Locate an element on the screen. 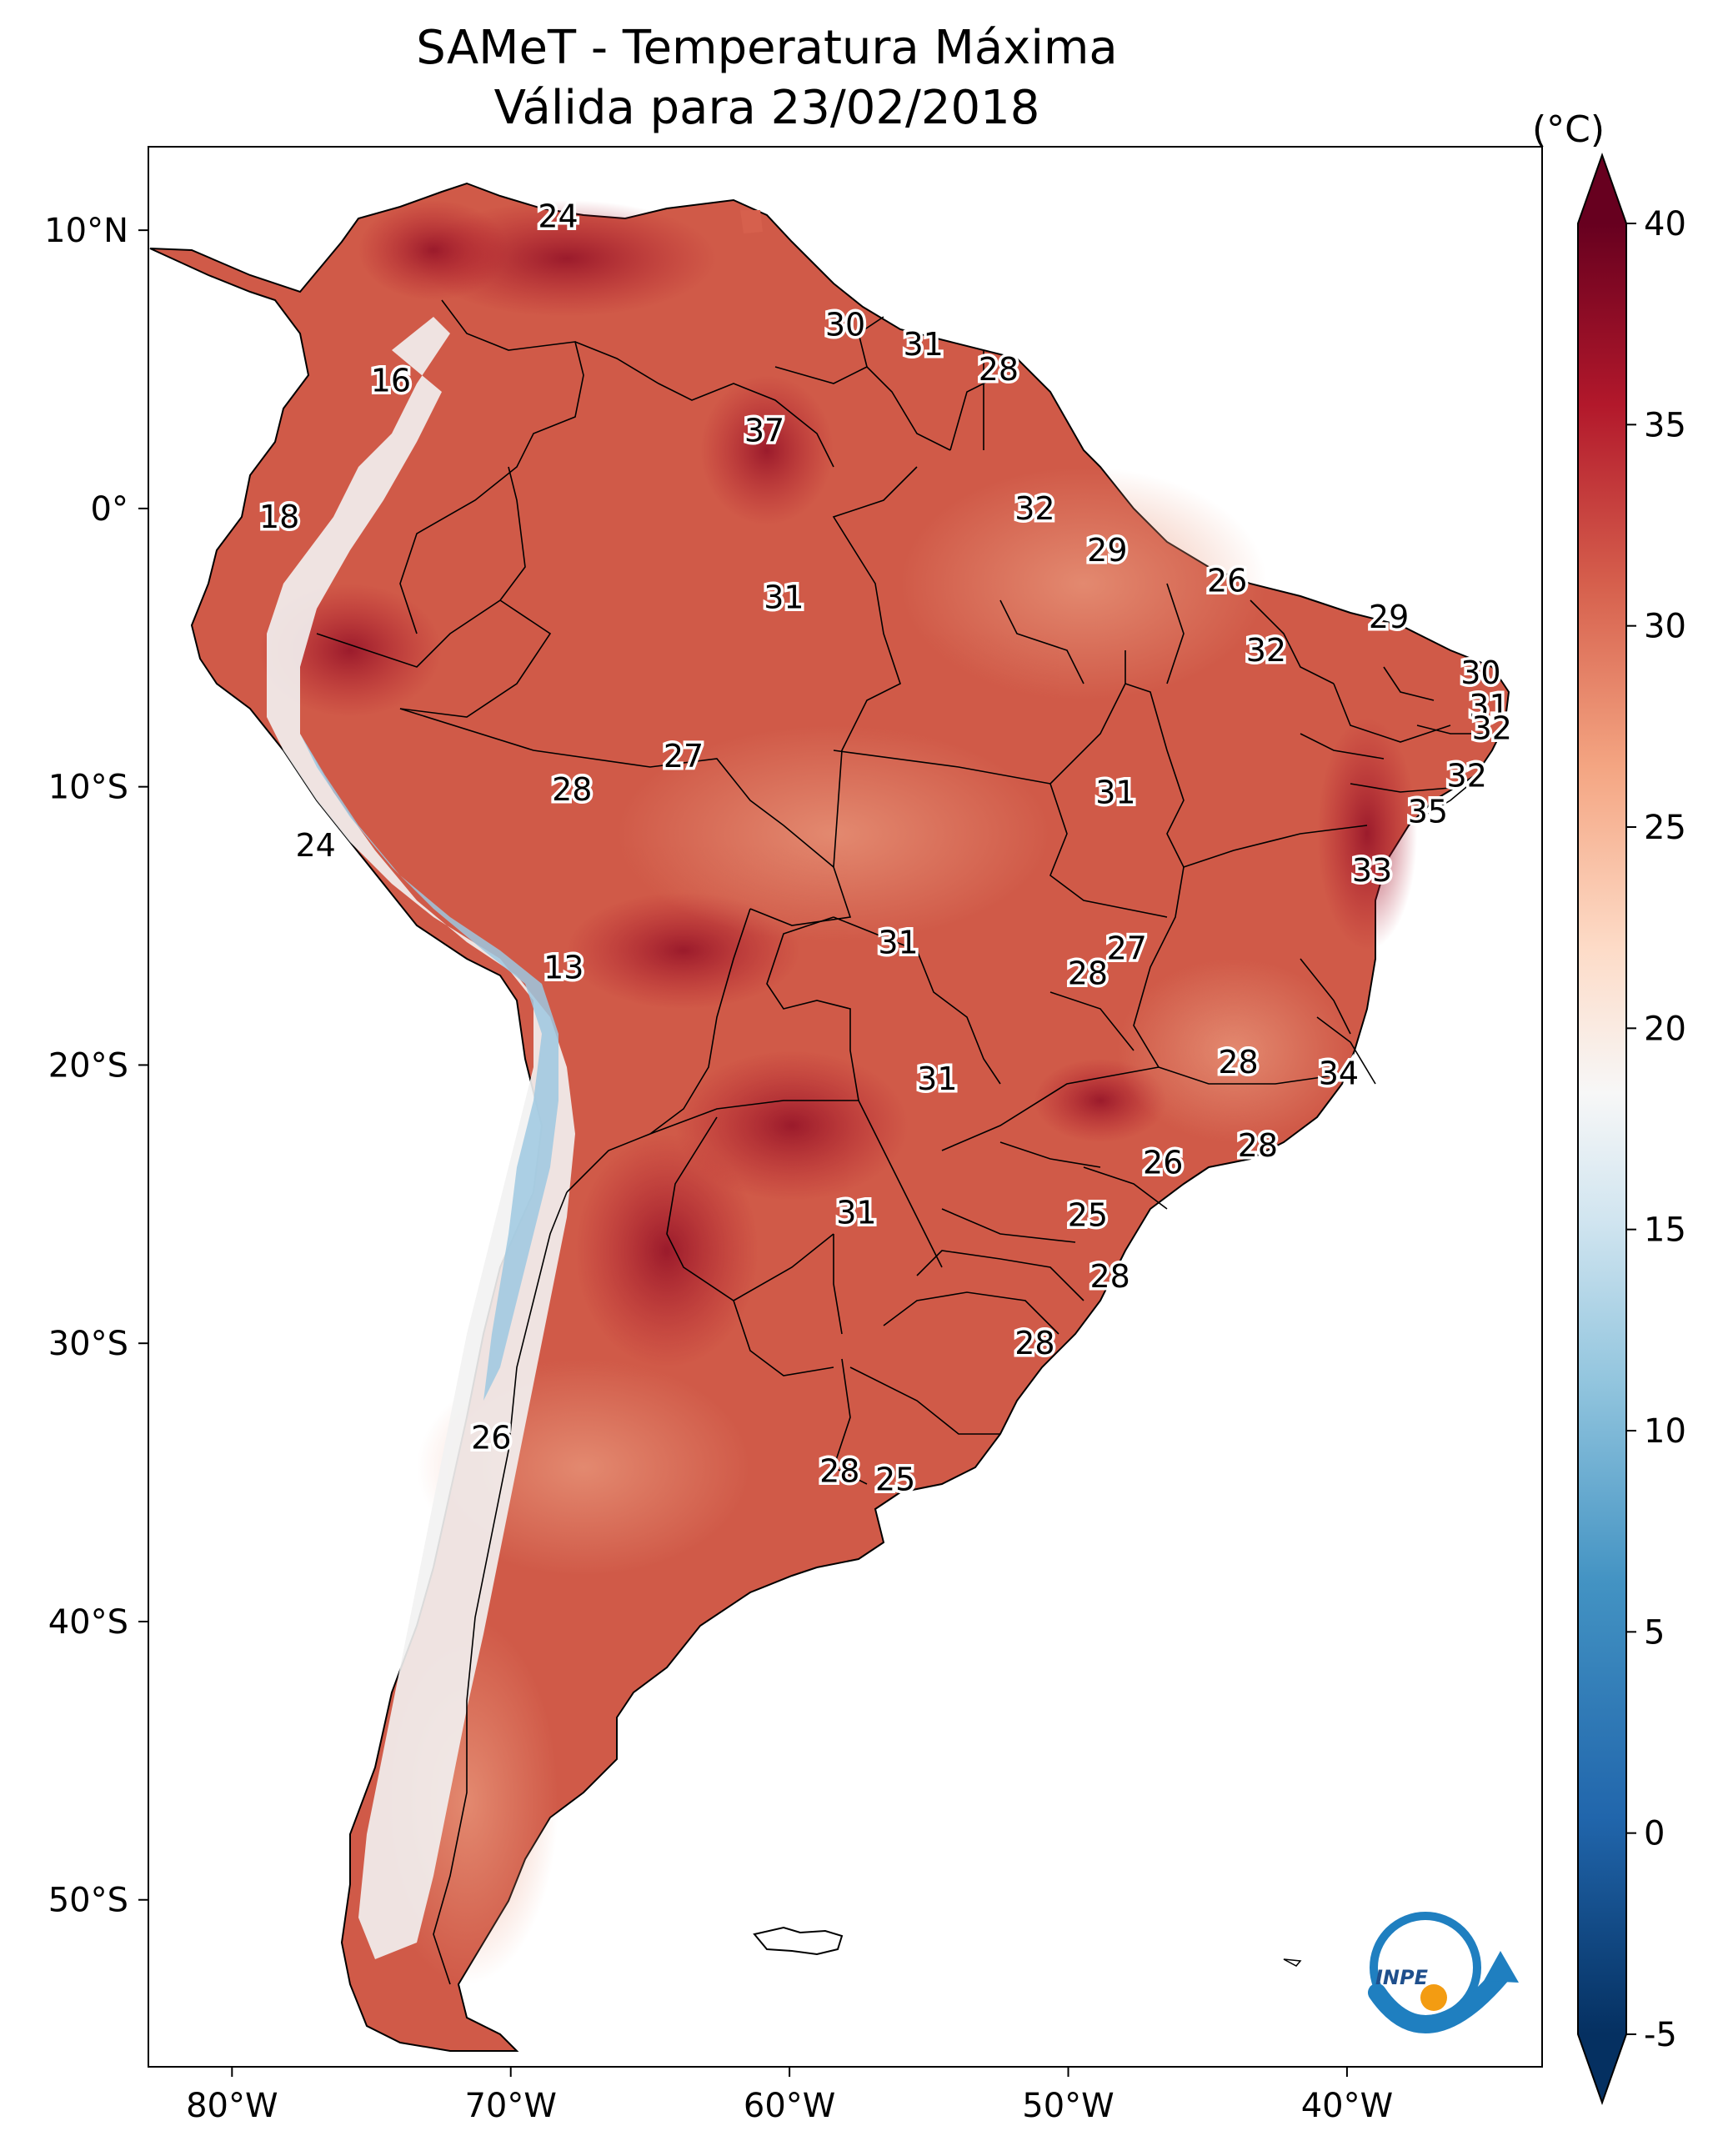 The width and height of the screenshot is (1723, 2156). colorbar-ticks: 40 35 30 25 20 15 10 5 0 -5 is located at coordinates (1656, 1129).